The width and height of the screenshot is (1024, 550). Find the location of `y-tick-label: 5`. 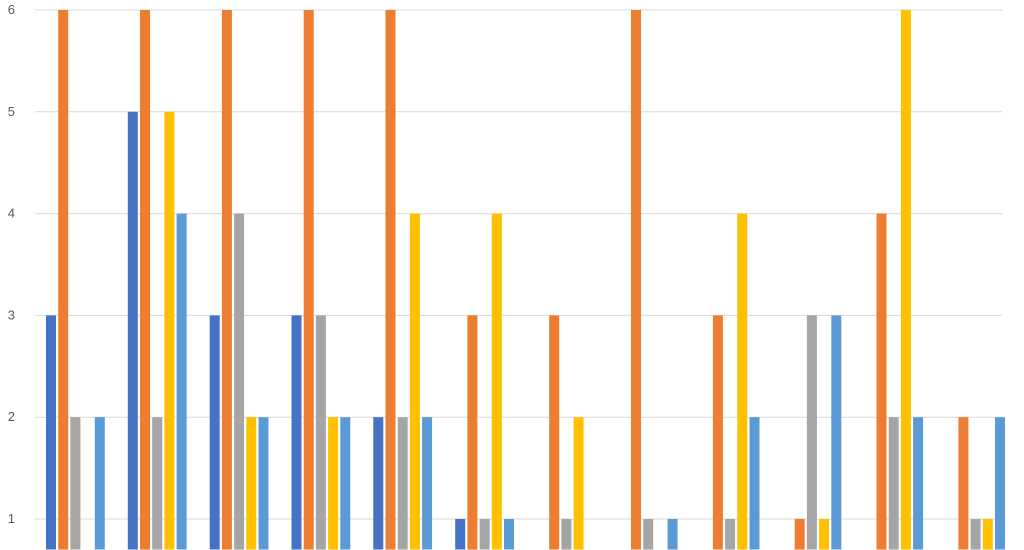

y-tick-label: 5 is located at coordinates (11, 111).